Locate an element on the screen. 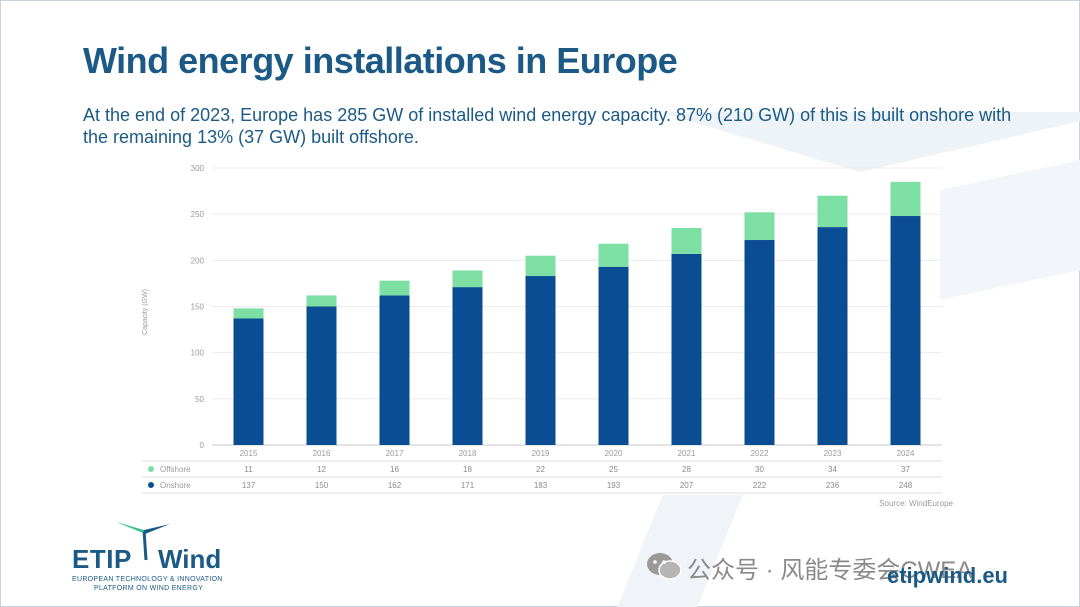  legend-marker-onshore is located at coordinates (151, 485).